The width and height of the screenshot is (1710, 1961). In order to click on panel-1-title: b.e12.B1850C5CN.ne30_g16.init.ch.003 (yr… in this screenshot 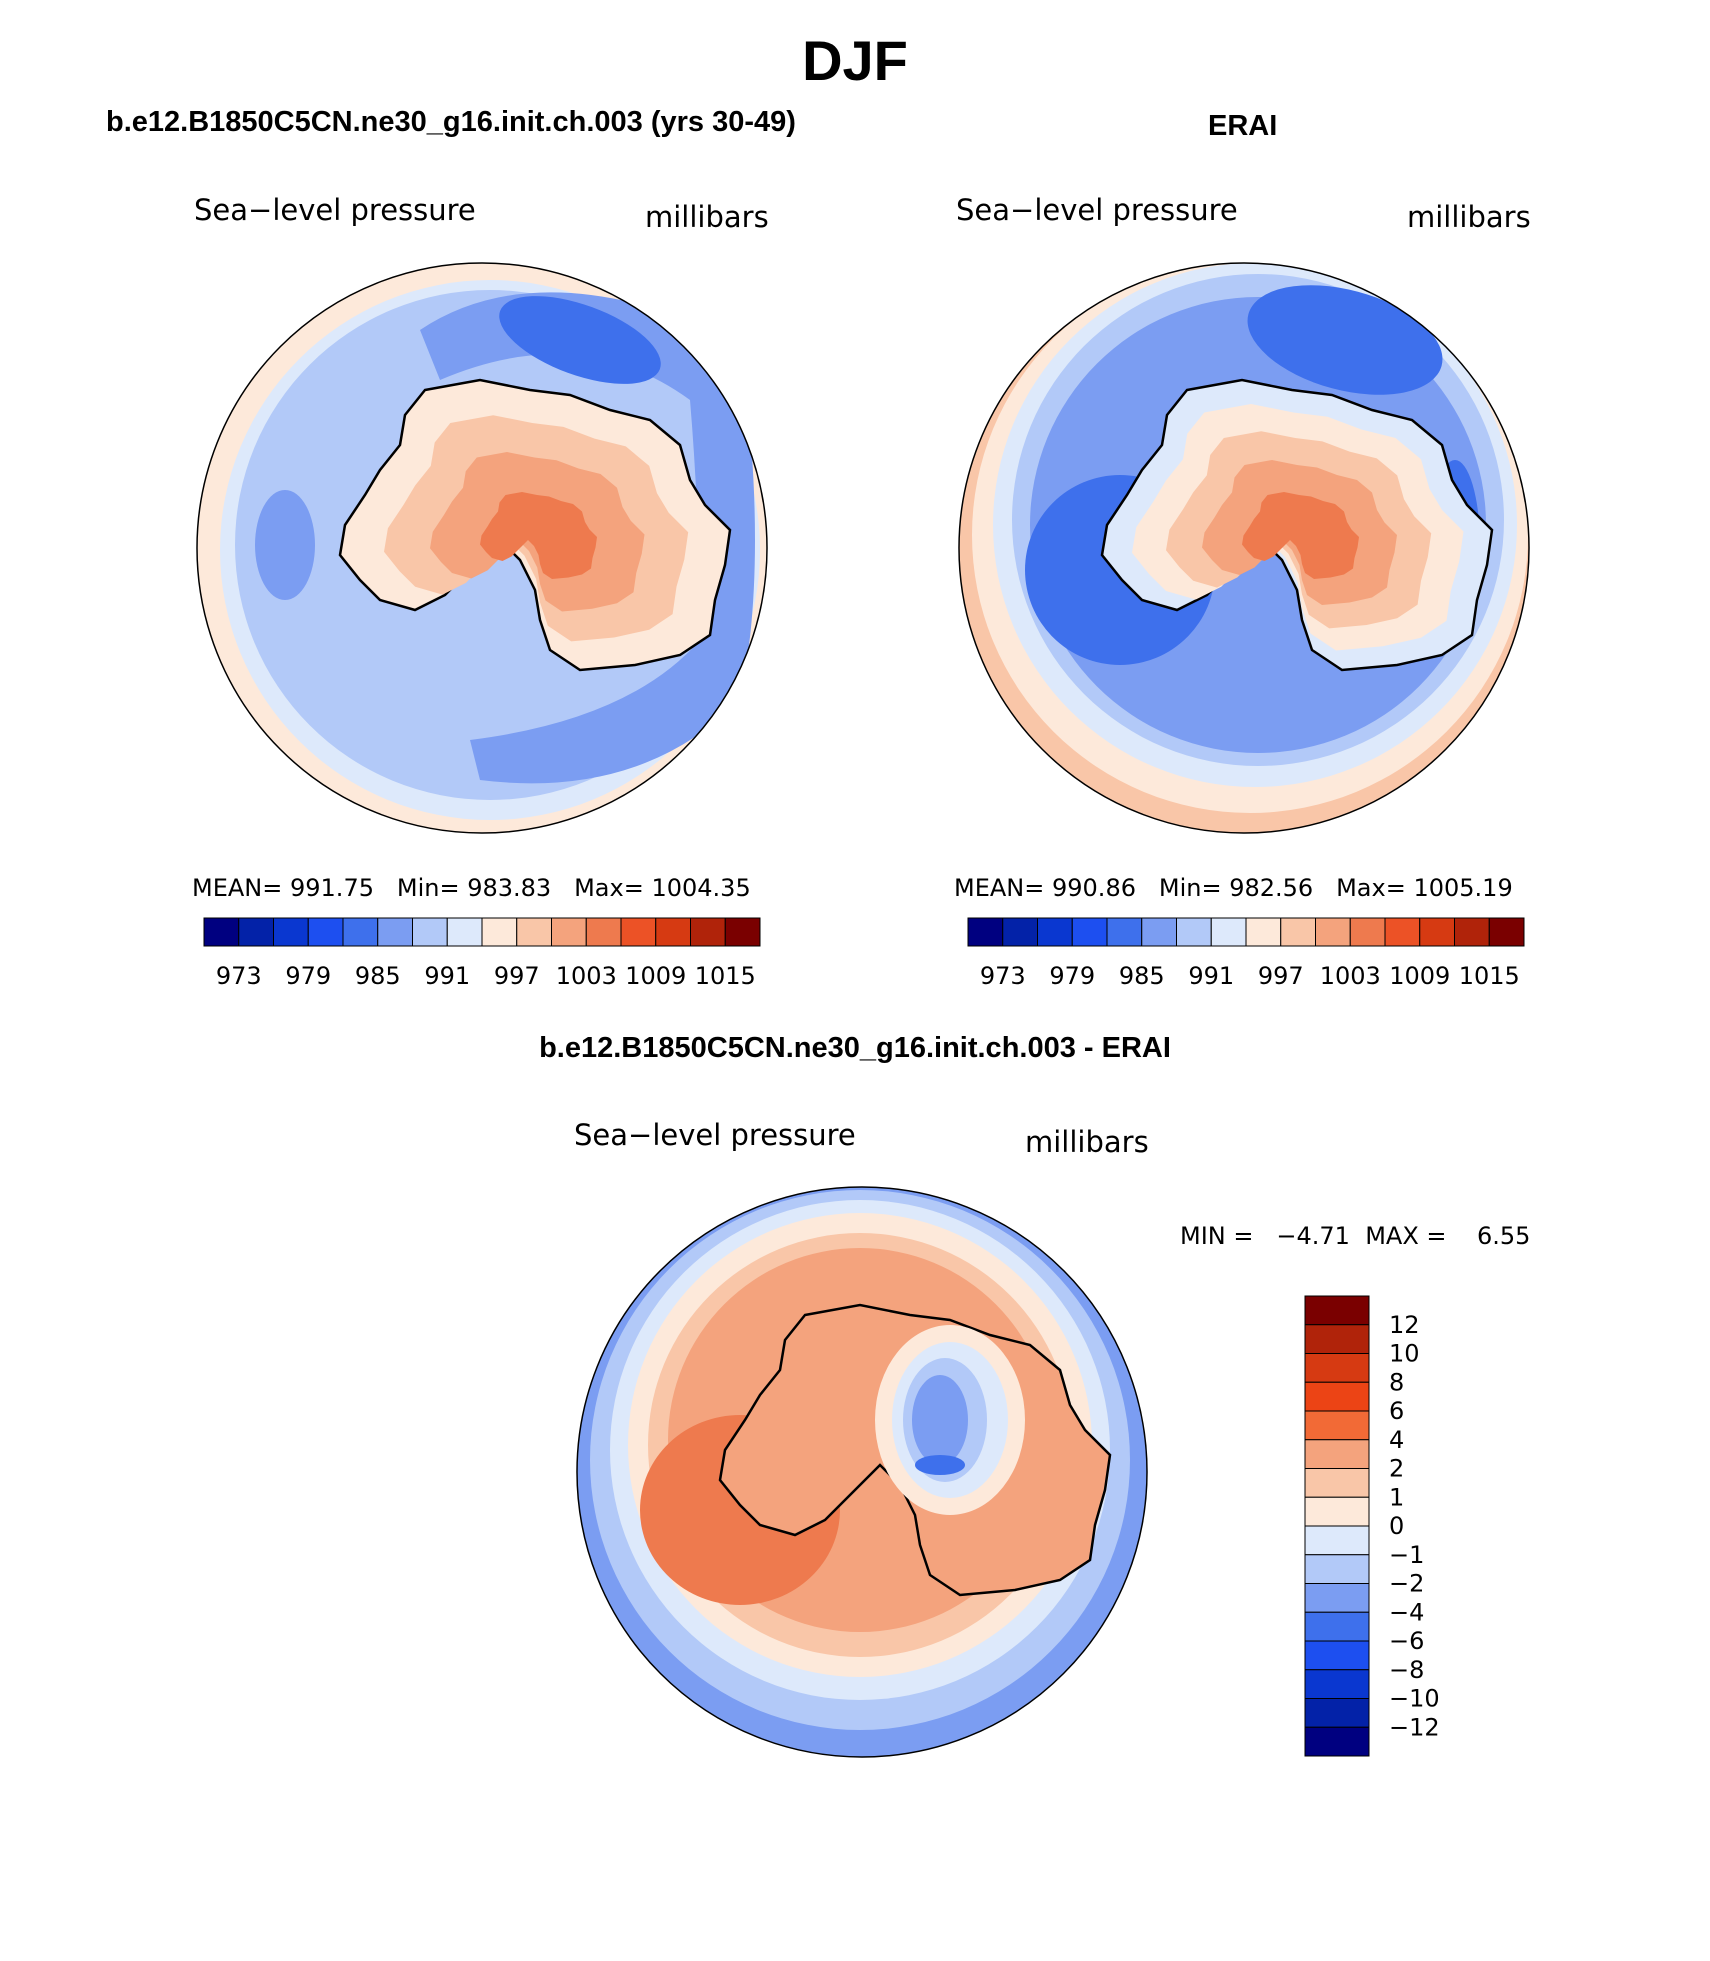, I will do `click(451, 122)`.